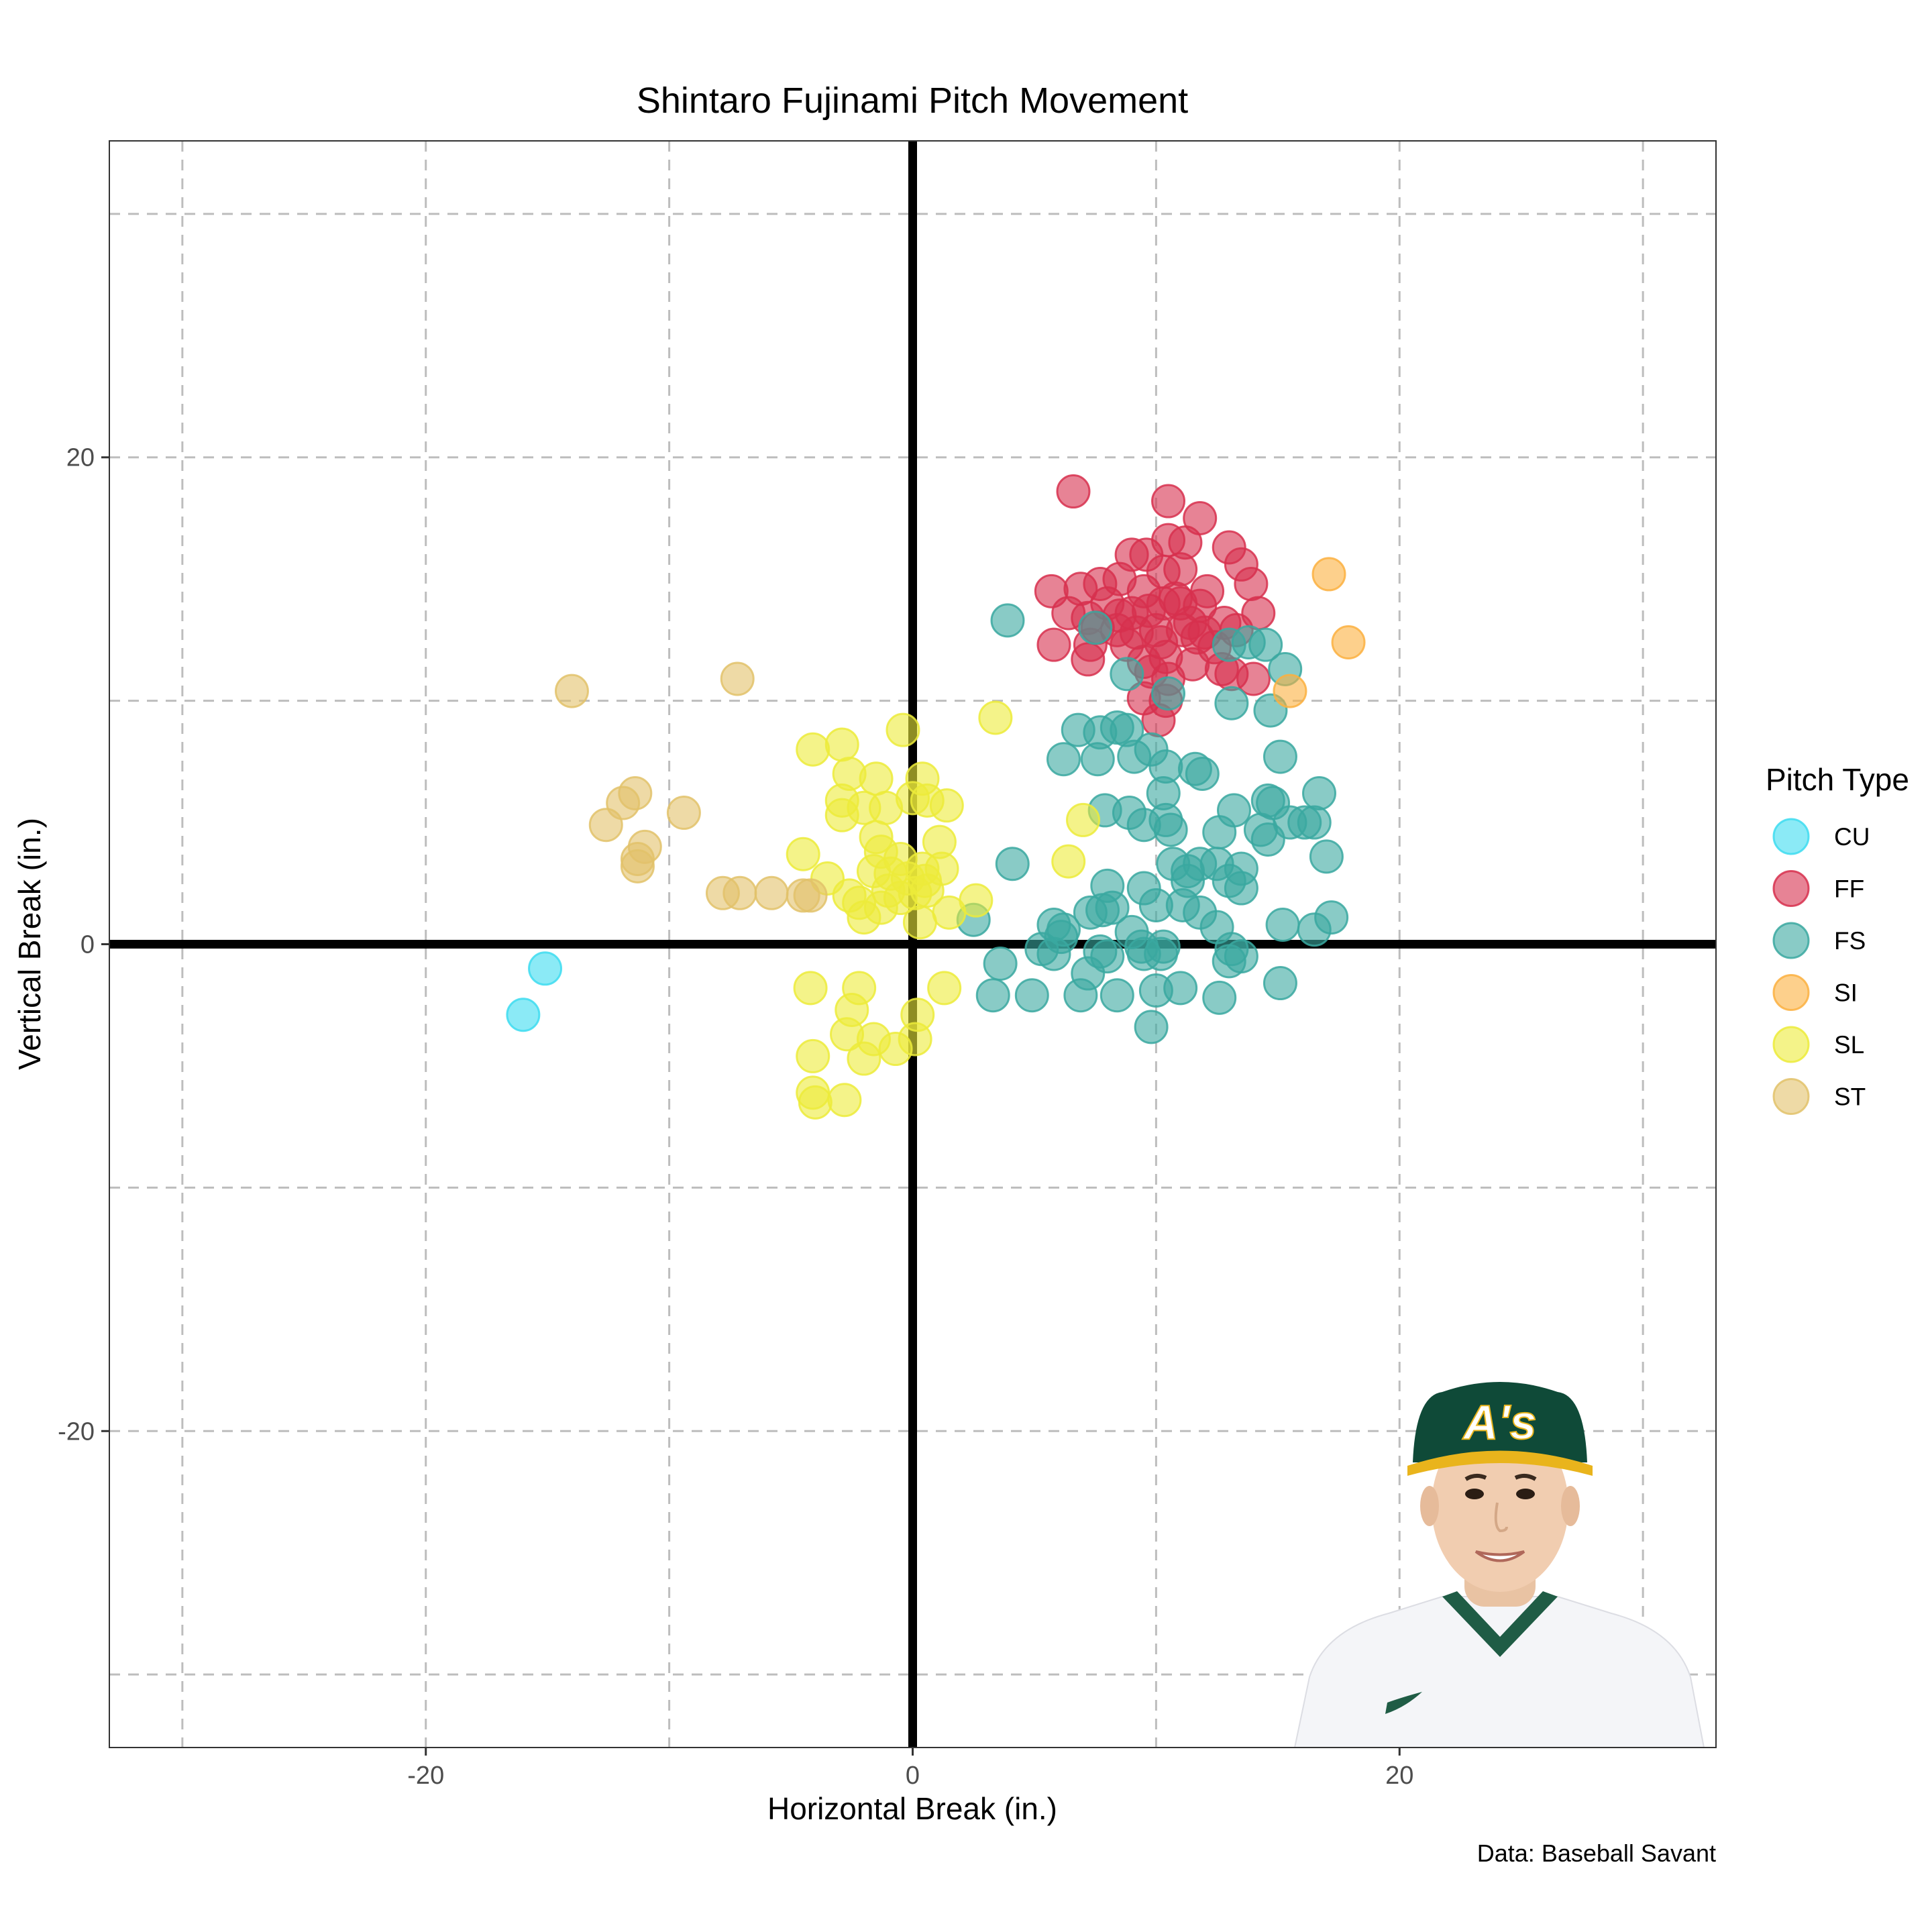 This screenshot has height=1932, width=1932. I want to click on legend-key-fs, so click(1791, 940).